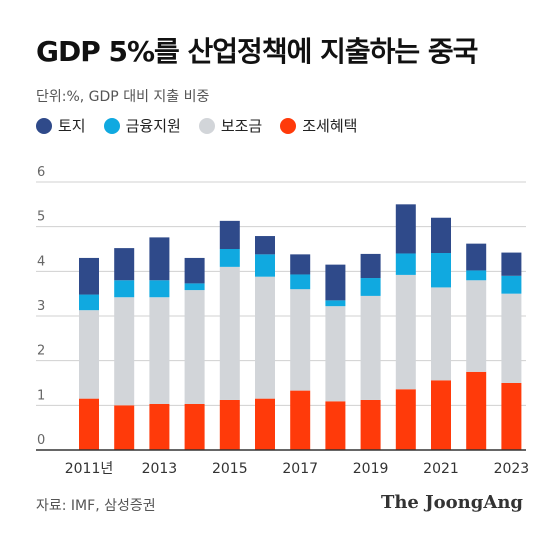 The width and height of the screenshot is (559, 536). I want to click on y-tick-label: 1, so click(41, 395).